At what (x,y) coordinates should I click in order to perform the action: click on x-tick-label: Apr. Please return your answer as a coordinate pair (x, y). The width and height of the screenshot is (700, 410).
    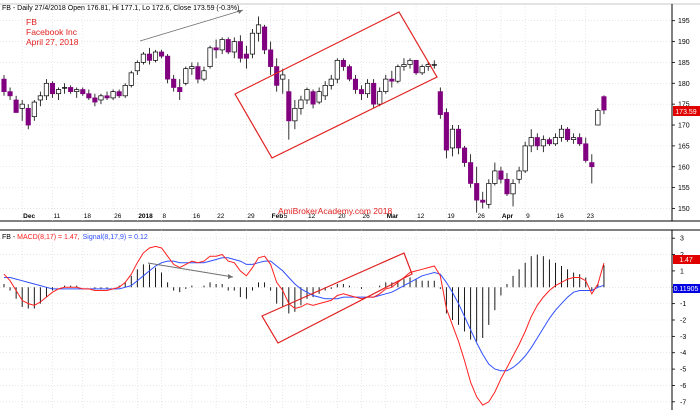
    Looking at the image, I should click on (508, 216).